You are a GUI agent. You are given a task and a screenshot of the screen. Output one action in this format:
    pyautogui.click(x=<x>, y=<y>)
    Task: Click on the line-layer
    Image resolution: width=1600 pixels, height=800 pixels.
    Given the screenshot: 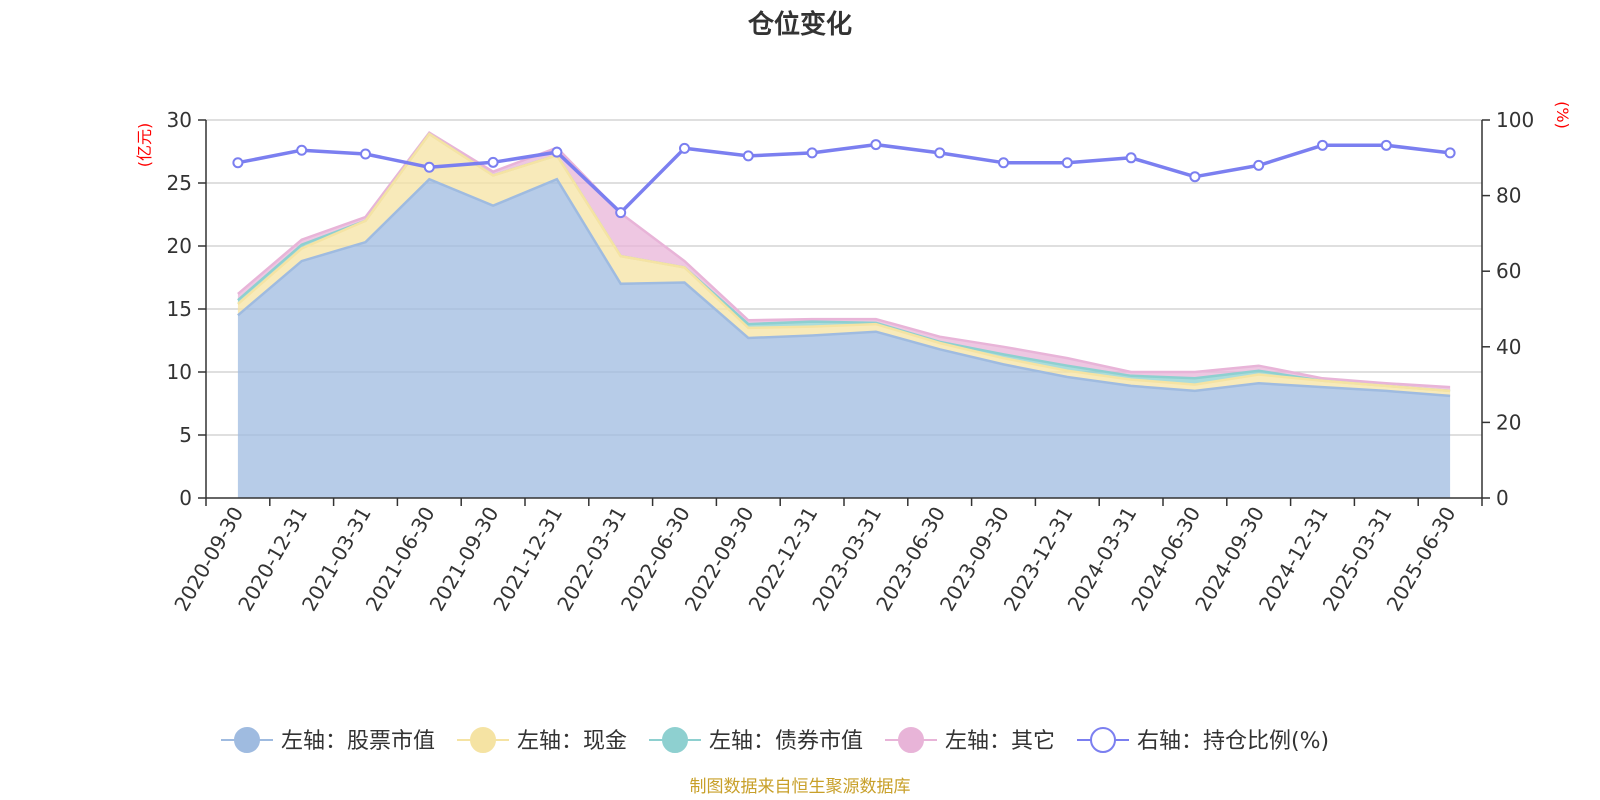 What is the action you would take?
    pyautogui.click(x=844, y=179)
    